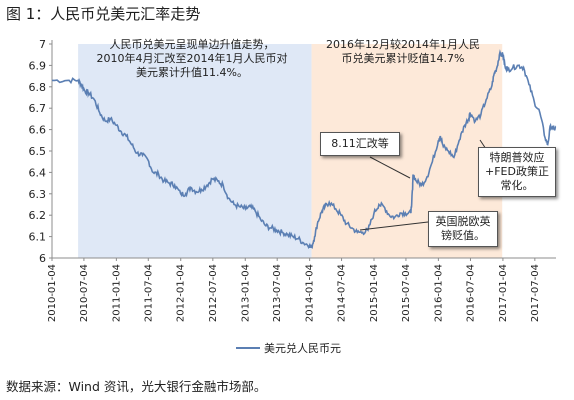 Image resolution: width=574 pixels, height=400 pixels. Describe the element at coordinates (116, 293) in the screenshot. I see `x-tick-label: 2011-01-04` at that location.